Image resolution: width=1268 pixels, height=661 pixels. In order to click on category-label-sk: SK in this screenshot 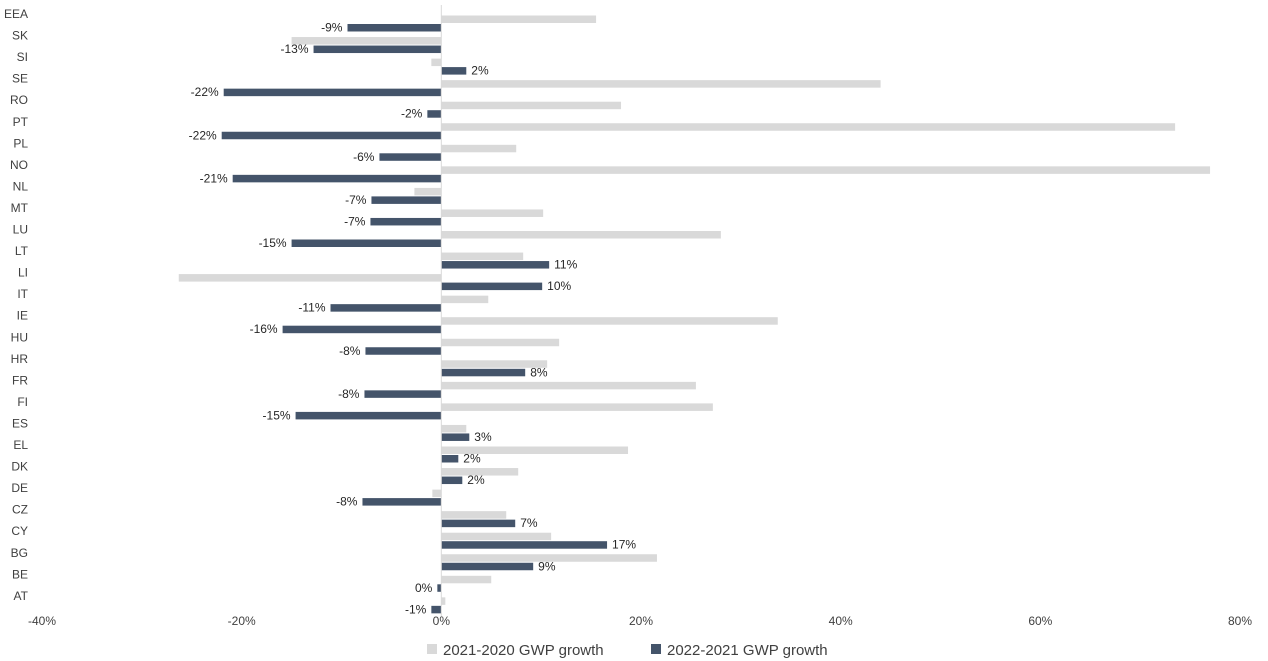, I will do `click(20, 36)`.